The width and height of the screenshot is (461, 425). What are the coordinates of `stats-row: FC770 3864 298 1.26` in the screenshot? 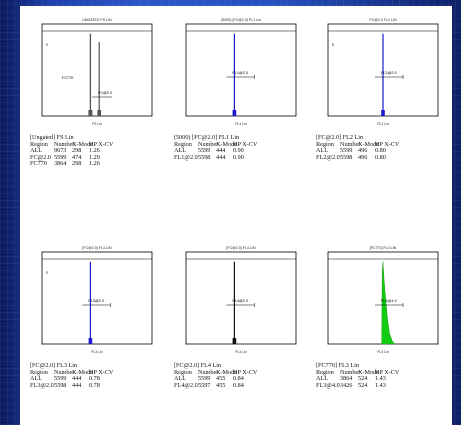 It's located at (96, 164).